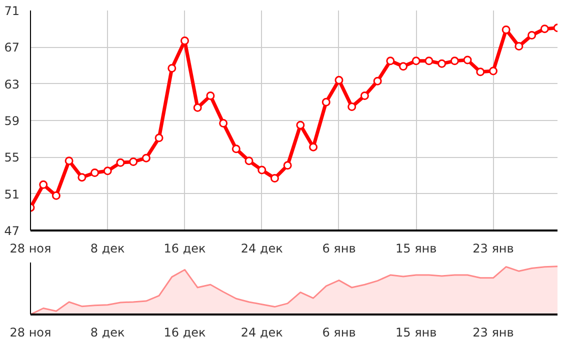 This screenshot has width=567, height=346. Describe the element at coordinates (12, 194) in the screenshot. I see `y-tick-label: 51` at that location.